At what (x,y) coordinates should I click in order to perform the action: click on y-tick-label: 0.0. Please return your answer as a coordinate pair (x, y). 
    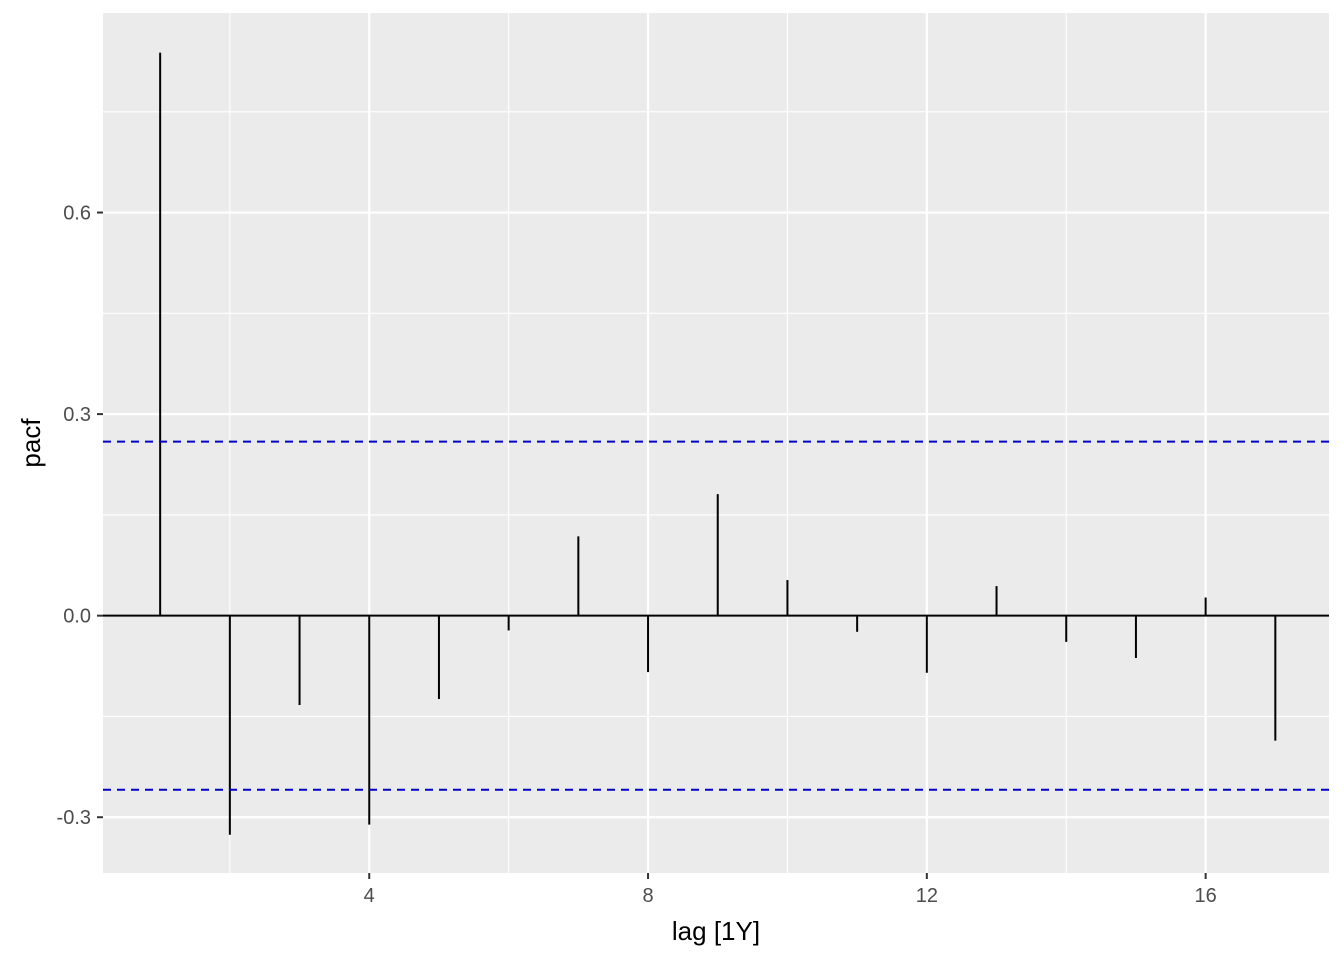
    Looking at the image, I should click on (77, 617).